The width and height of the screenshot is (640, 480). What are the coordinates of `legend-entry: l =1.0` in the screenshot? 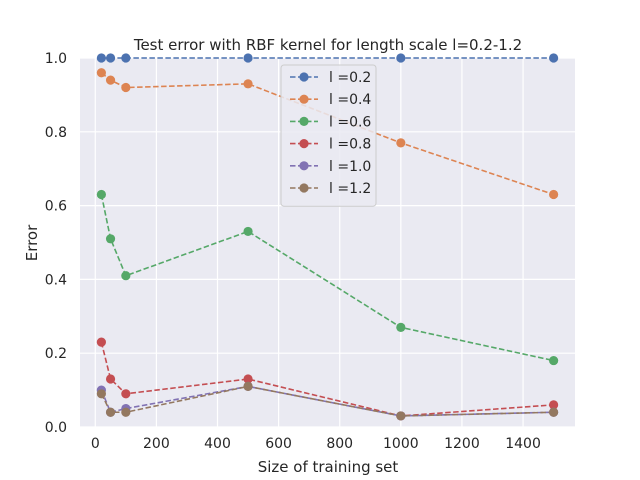 It's located at (350, 167).